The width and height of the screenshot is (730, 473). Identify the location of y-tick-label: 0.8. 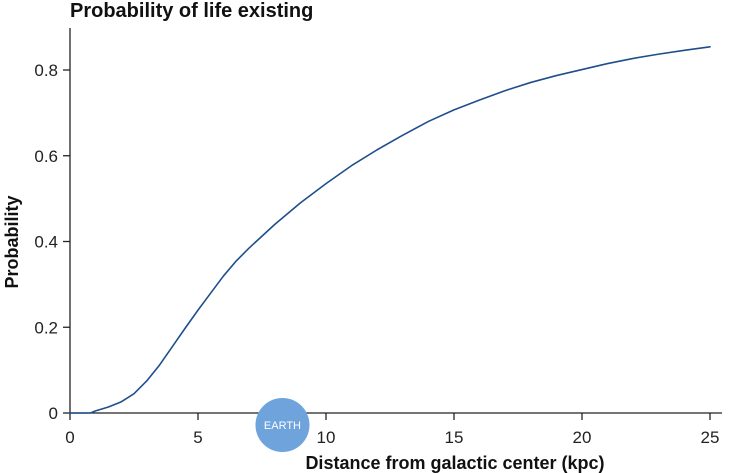
(46, 70).